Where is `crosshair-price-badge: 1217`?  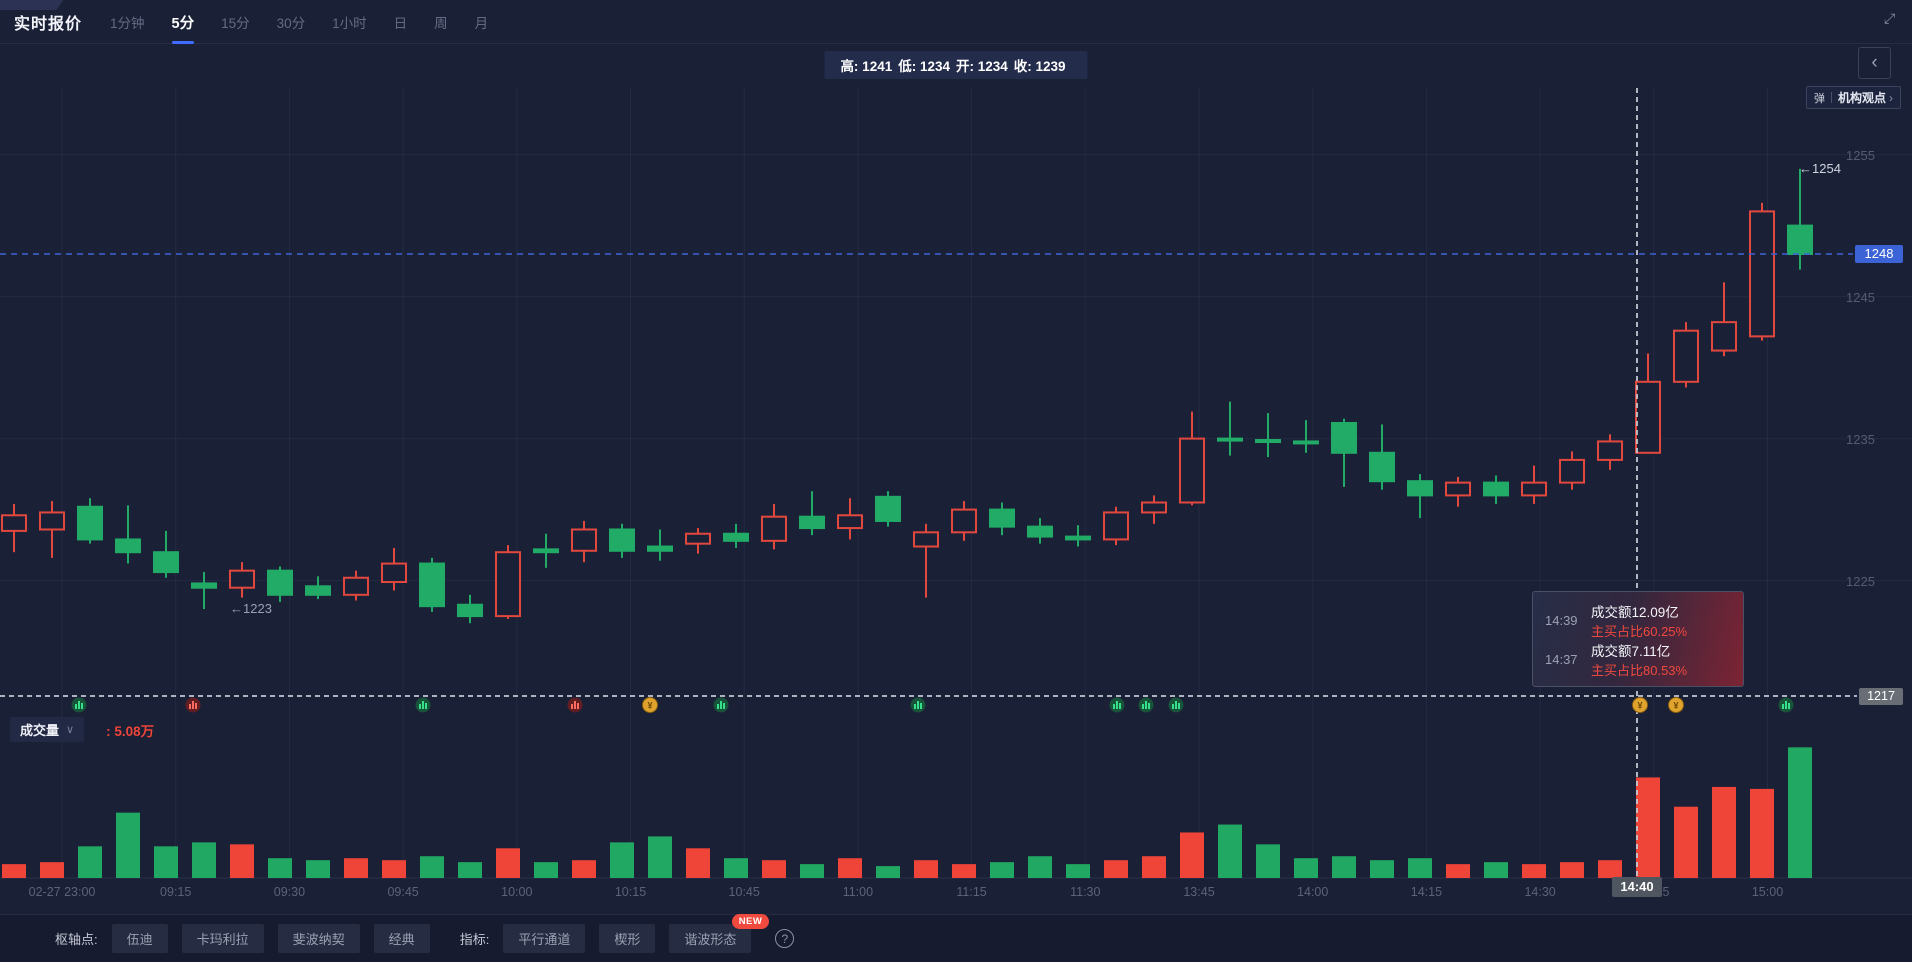
crosshair-price-badge: 1217 is located at coordinates (1881, 696).